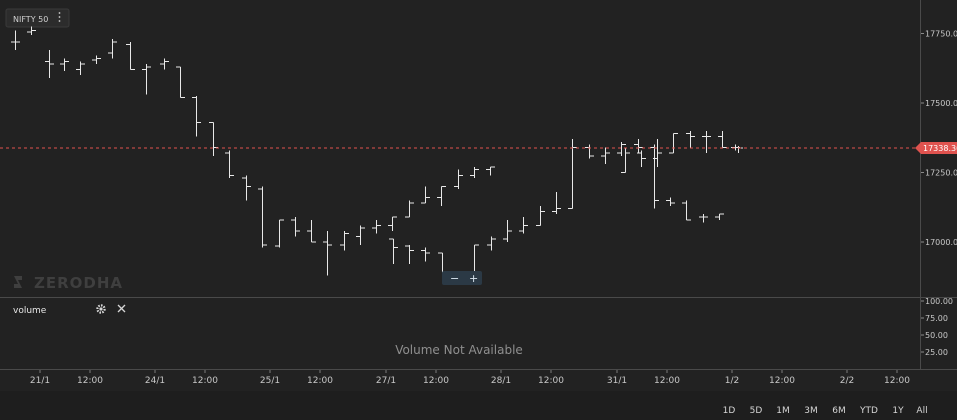 This screenshot has width=957, height=420. Describe the element at coordinates (732, 381) in the screenshot. I see `time-tick-label: 1/2` at that location.